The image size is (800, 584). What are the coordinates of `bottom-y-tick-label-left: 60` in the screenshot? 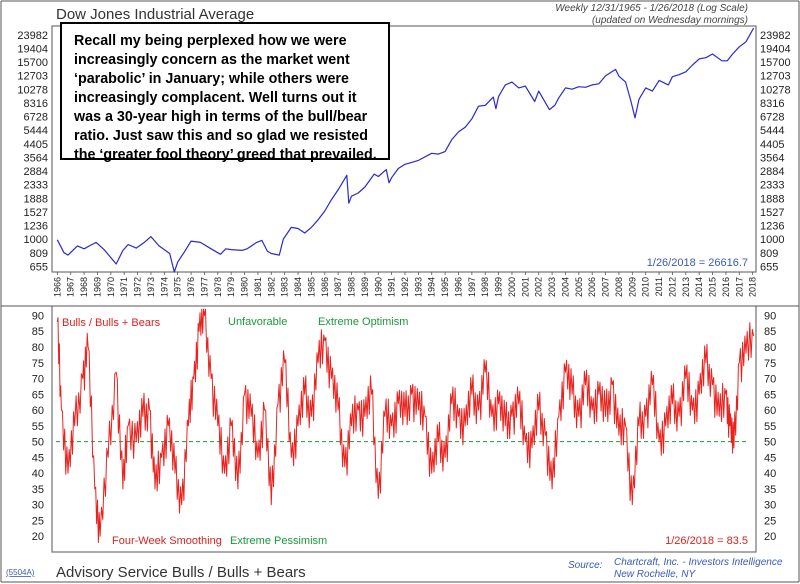 It's located at (38, 411).